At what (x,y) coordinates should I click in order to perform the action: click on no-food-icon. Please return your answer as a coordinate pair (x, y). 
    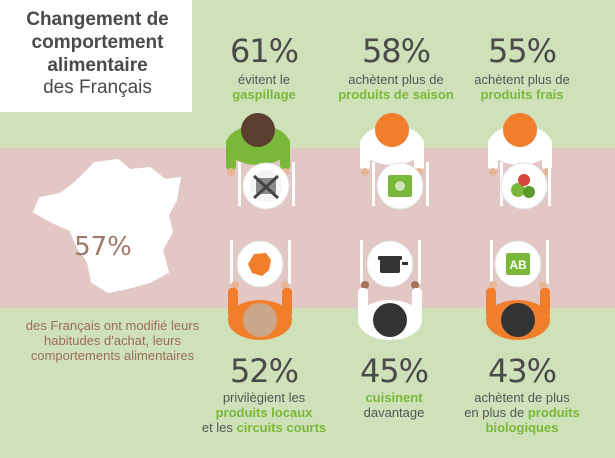
    Looking at the image, I should click on (266, 187).